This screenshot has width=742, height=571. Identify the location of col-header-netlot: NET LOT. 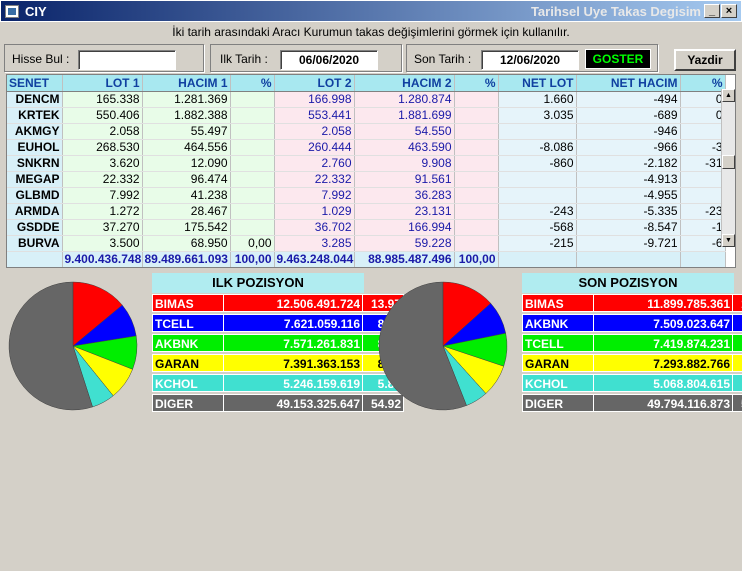
(537, 83).